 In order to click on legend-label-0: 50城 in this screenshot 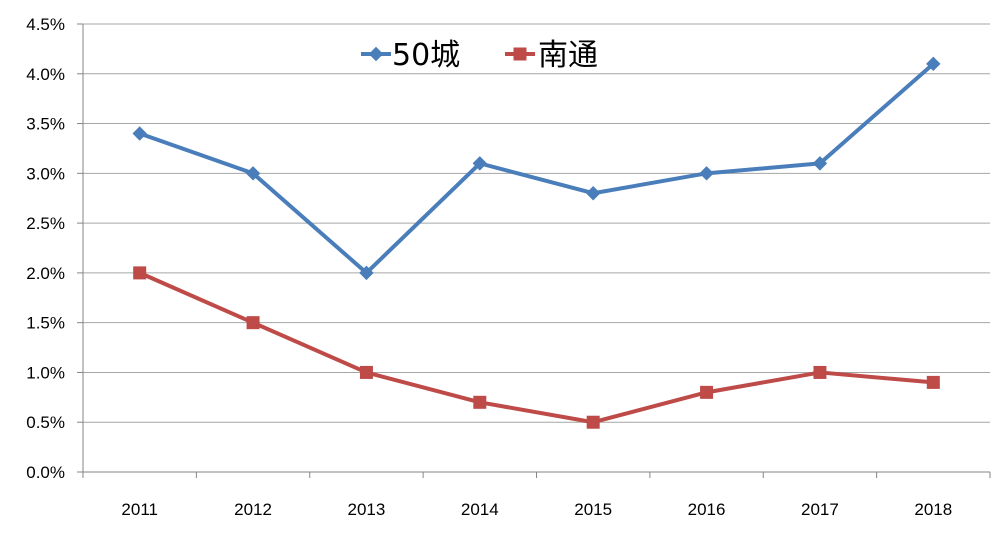, I will do `click(426, 55)`.